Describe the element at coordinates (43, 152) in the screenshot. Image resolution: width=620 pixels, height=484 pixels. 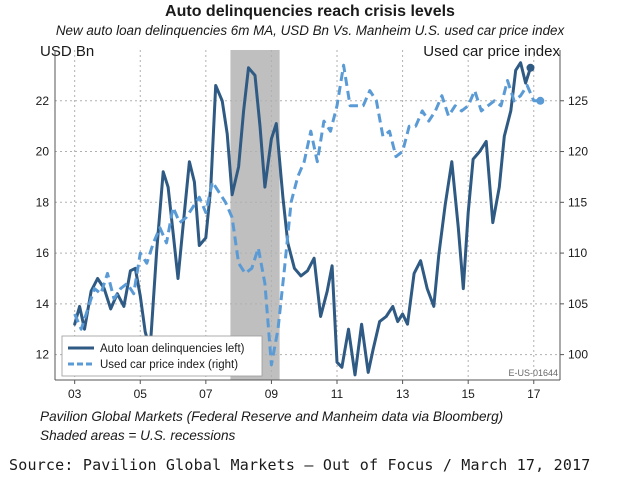
I see `y-left-tick-label: 20` at that location.